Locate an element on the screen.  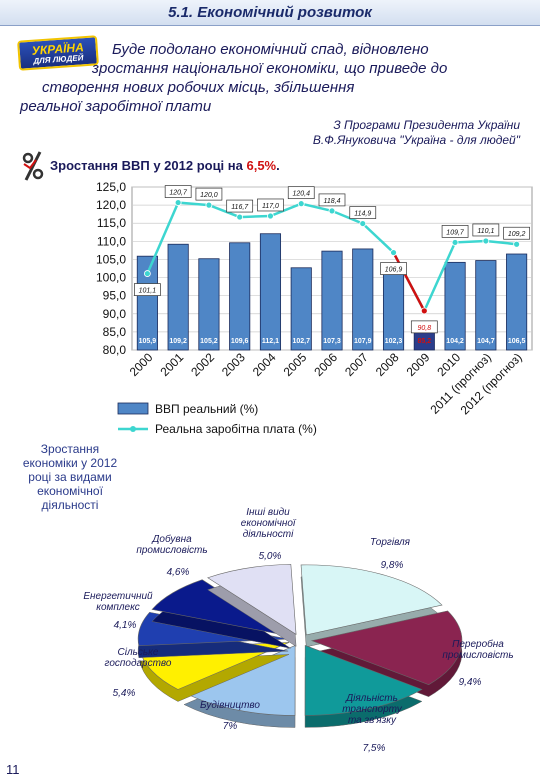
wage-label: 101,1 is located at coordinates (148, 291).